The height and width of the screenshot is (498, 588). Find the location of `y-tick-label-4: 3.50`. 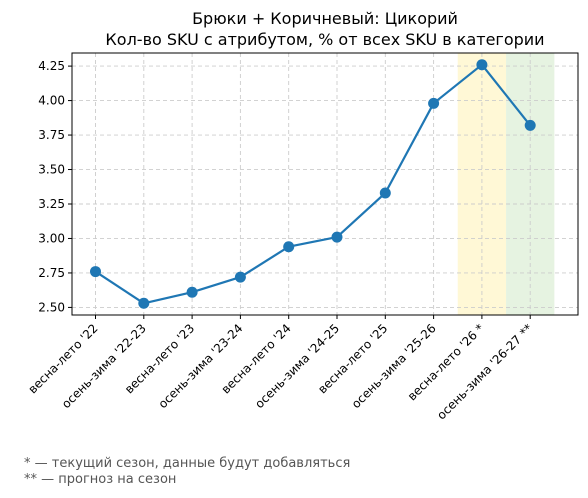

y-tick-label-4: 3.50 is located at coordinates (51, 170).